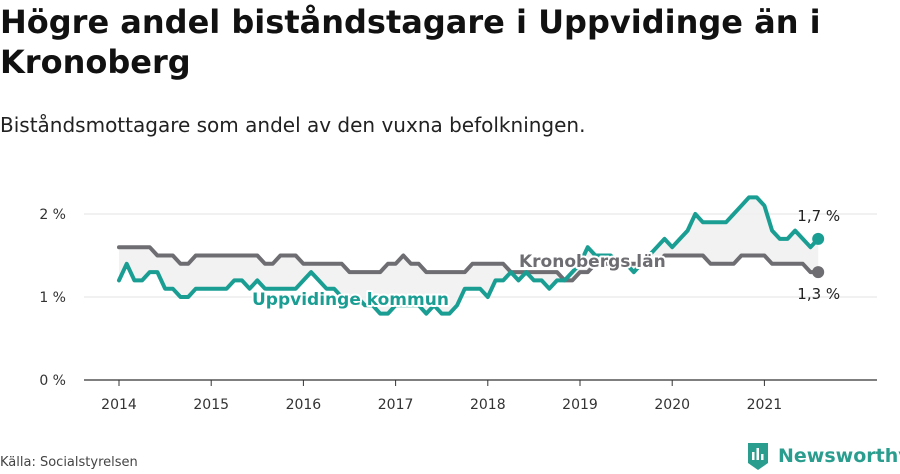  I want to click on x-axis: 2014 2015 2016 2017 2018 2019 2020 2021, so click(480, 396).